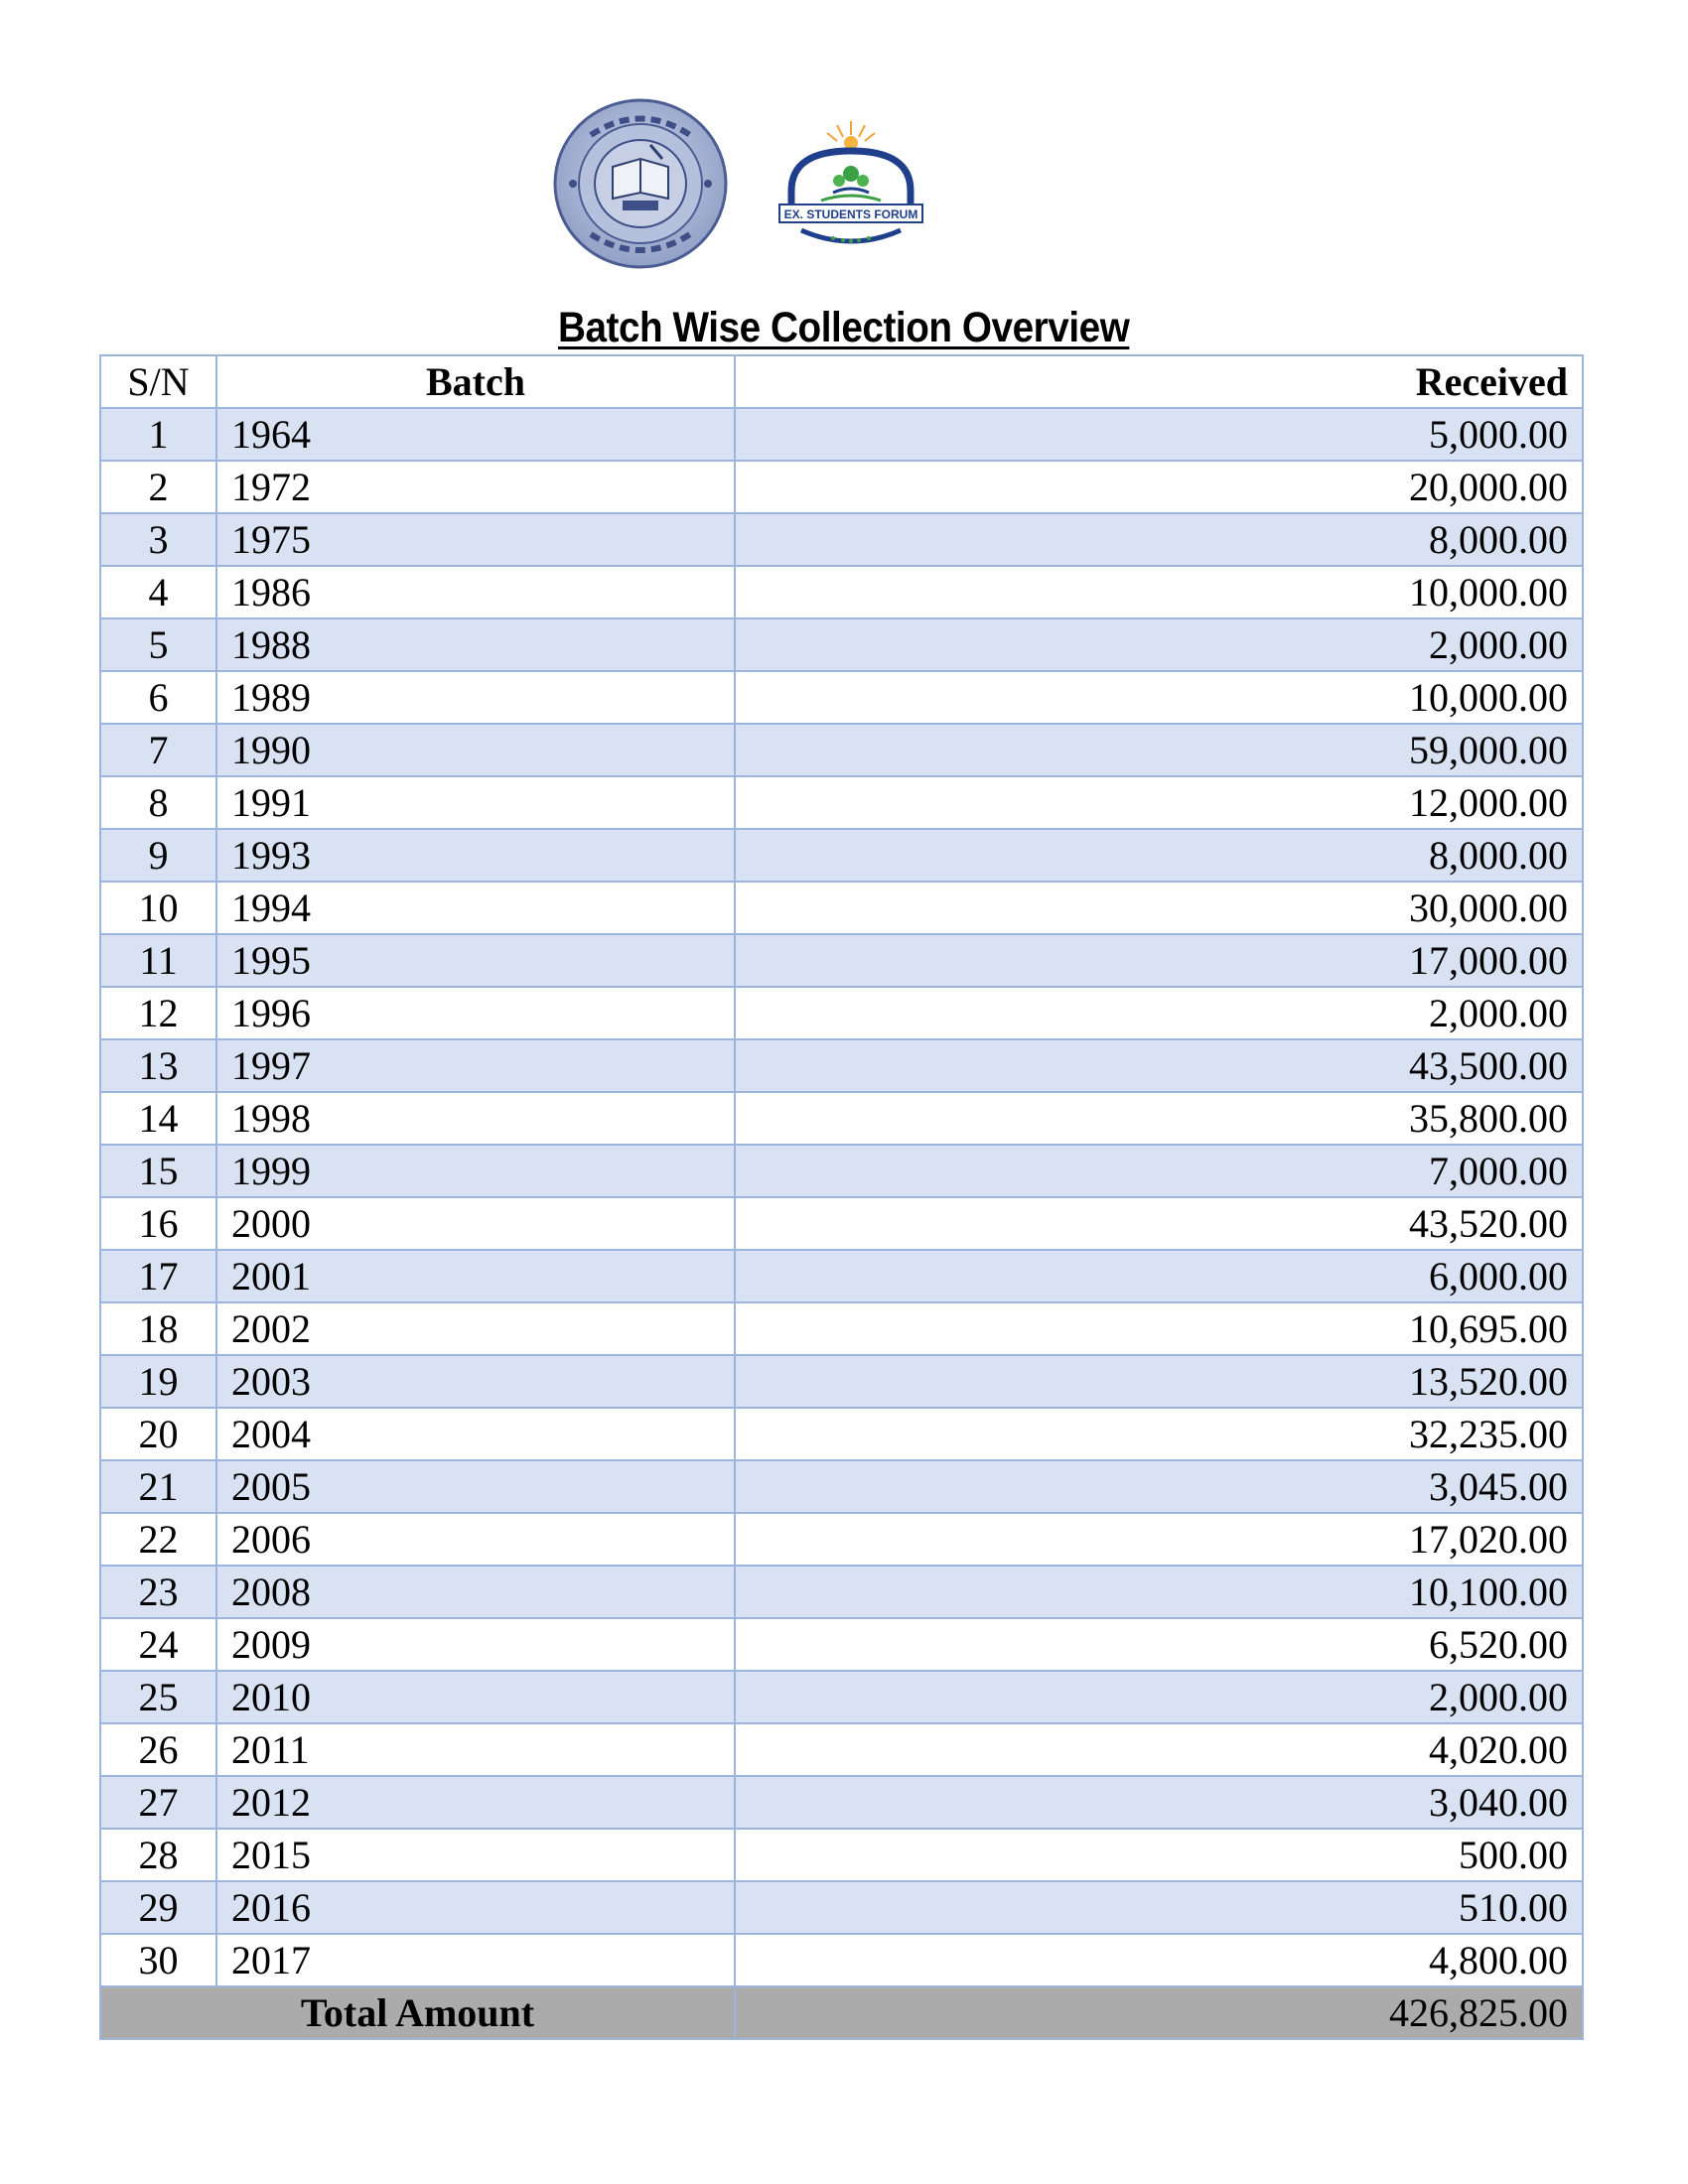 Image resolution: width=1688 pixels, height=2184 pixels. I want to click on table-row: 15 1999 7,000.00, so click(841, 1171).